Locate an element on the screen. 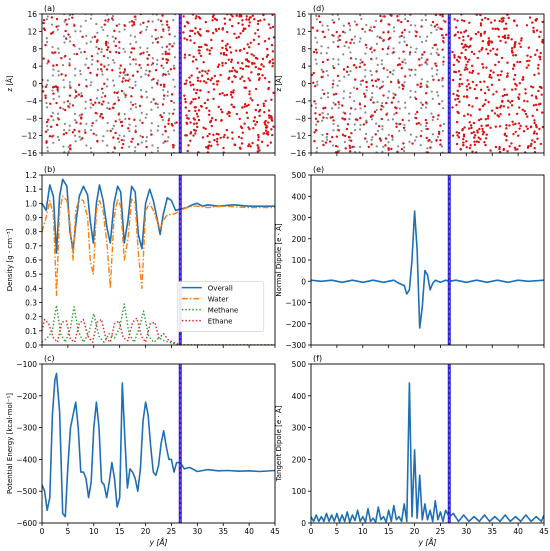 This screenshot has width=550, height=551. y-tick-label: 1.0 is located at coordinates (31, 203).